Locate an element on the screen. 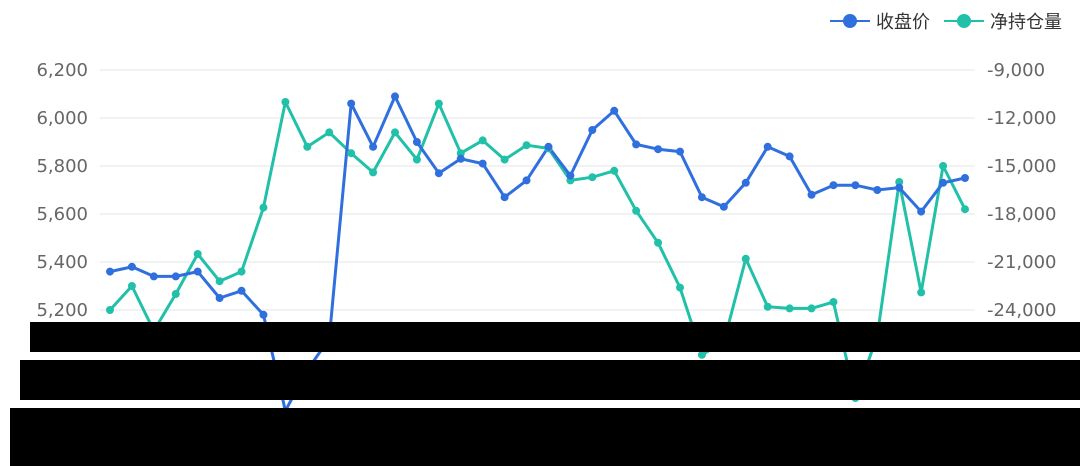  left-tick-label: 5,400 is located at coordinates (62, 262).